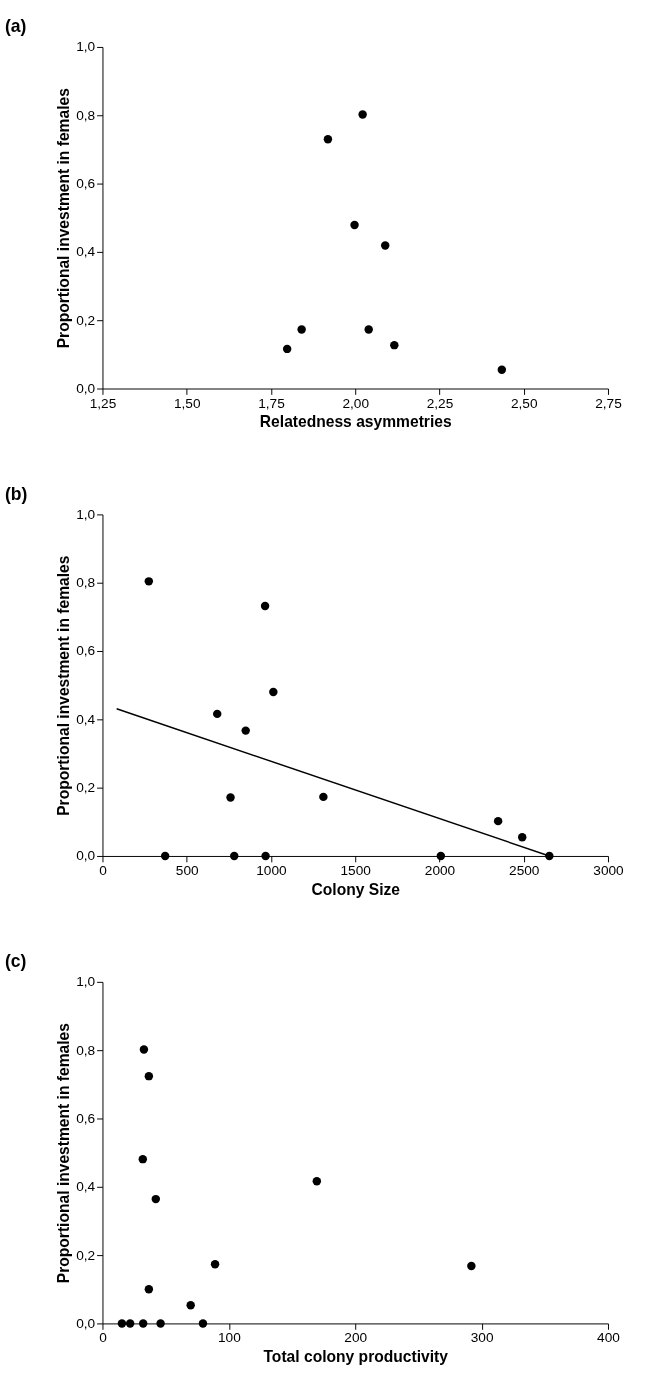 Image resolution: width=648 pixels, height=1398 pixels. I want to click on chart-title: (c), so click(15, 961).